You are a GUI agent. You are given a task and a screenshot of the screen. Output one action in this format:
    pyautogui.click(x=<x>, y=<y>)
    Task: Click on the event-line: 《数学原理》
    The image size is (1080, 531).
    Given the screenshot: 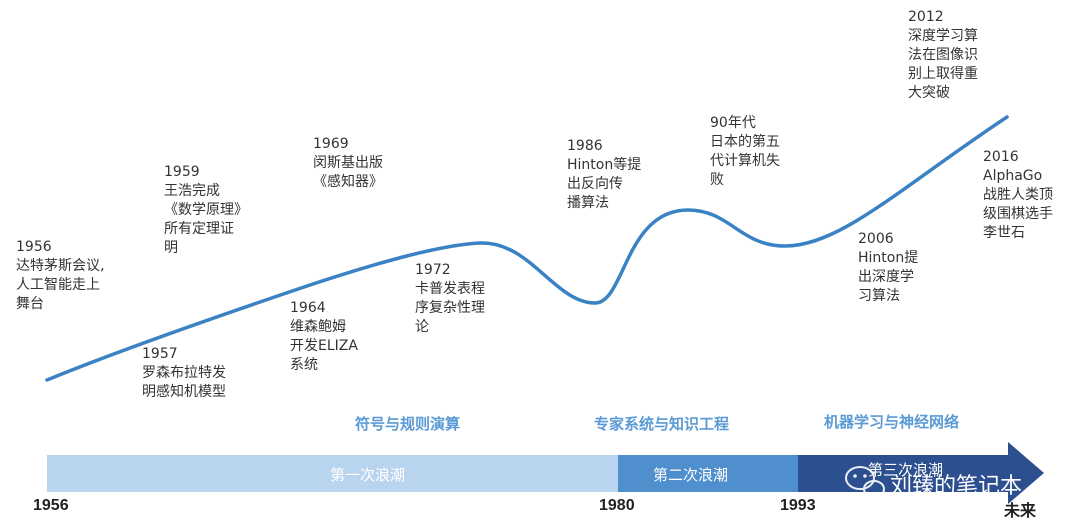 What is the action you would take?
    pyautogui.click(x=206, y=210)
    